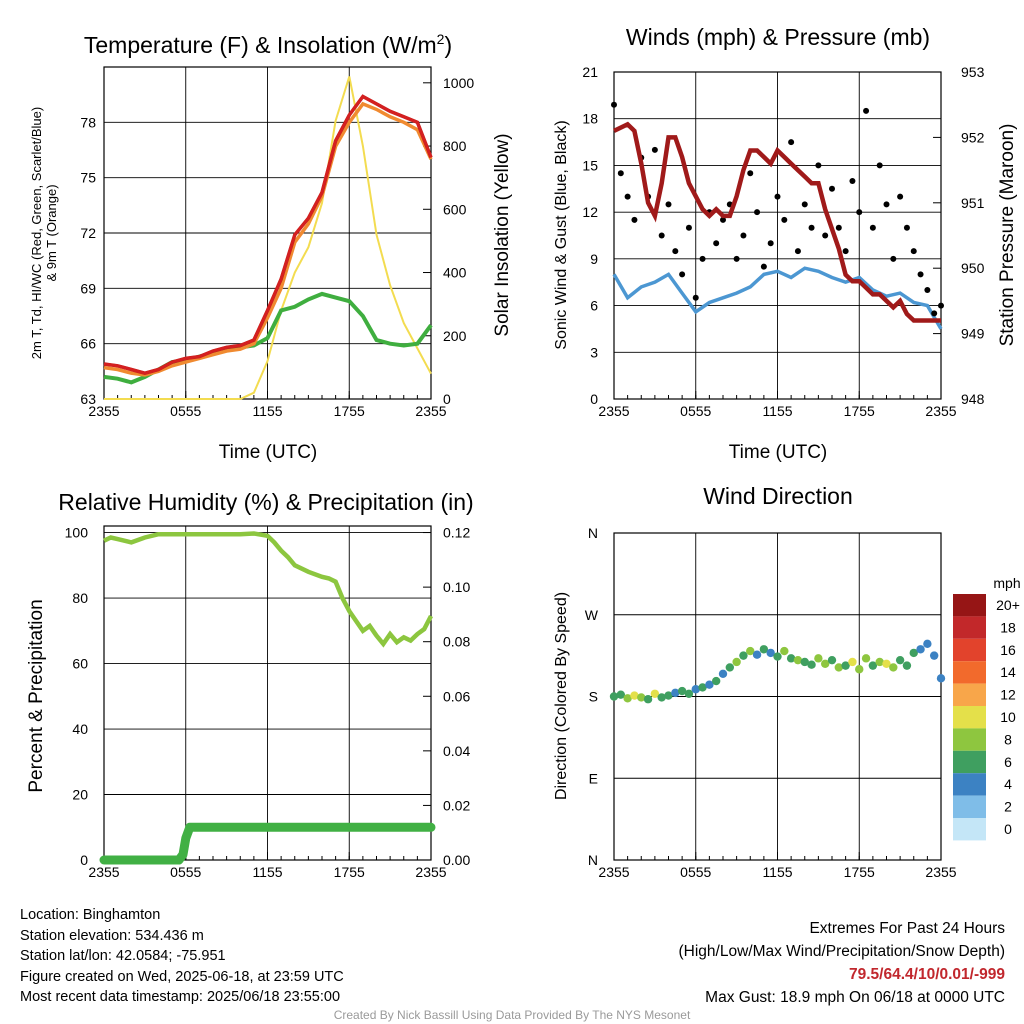 The image size is (1024, 1024). I want to click on rh-ylabel: Percent & Precipitation, so click(36, 695).